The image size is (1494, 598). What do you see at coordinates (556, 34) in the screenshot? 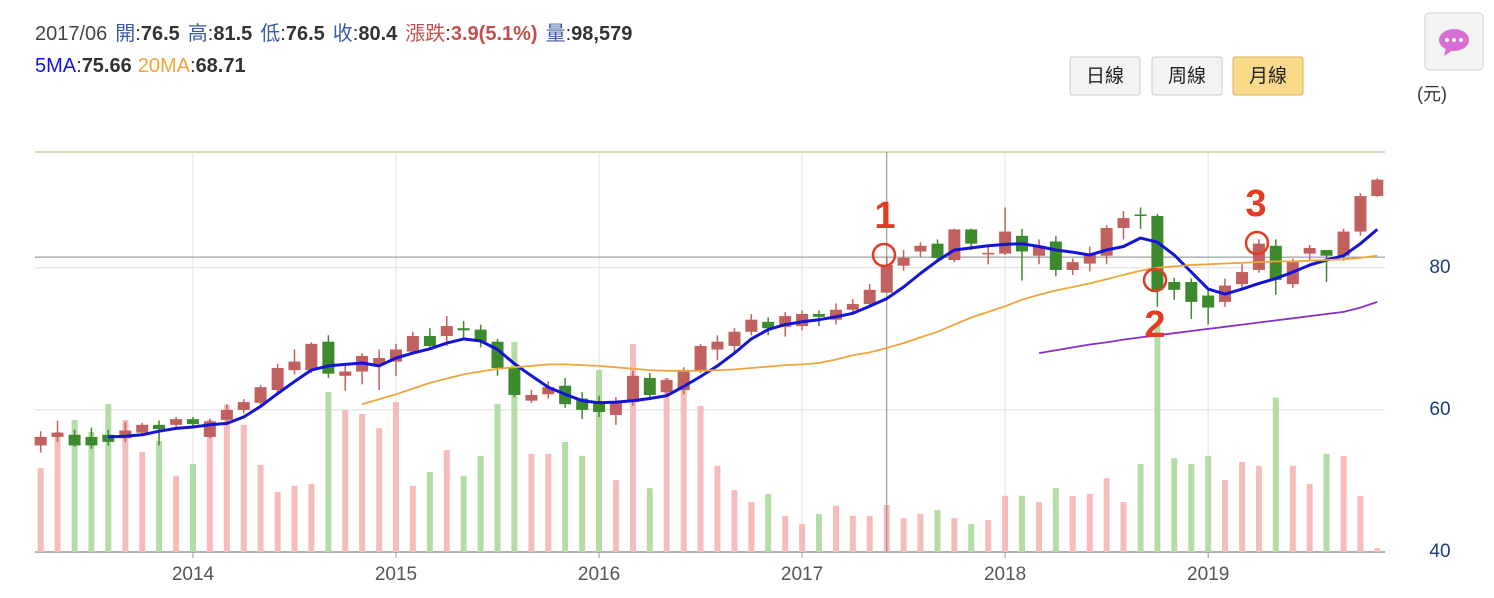
I see `field-label: 量` at bounding box center [556, 34].